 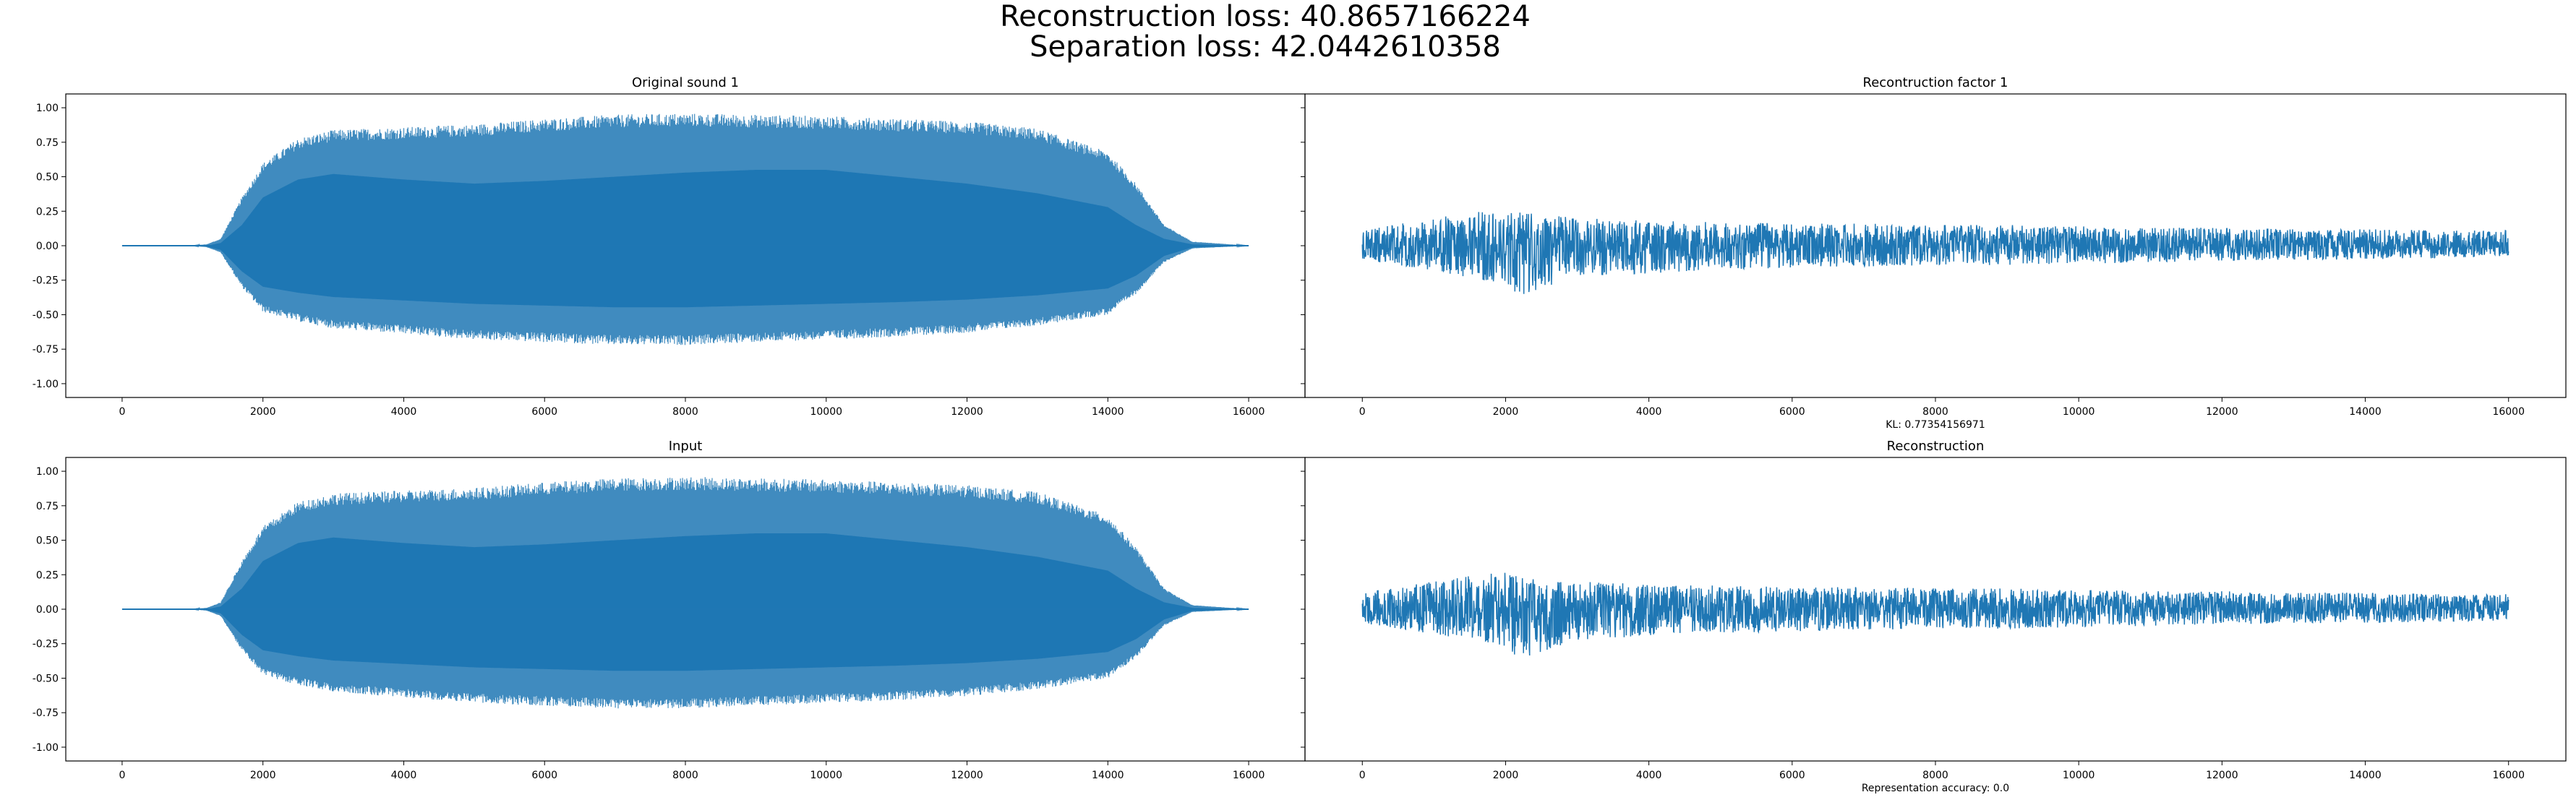 I want to click on suptitle-line-1: Reconstruction loss: 40.8657166224, so click(x=1265, y=16).